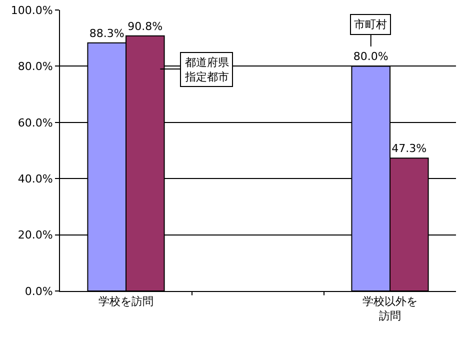 The height and width of the screenshot is (339, 460). I want to click on y-tick-label: 80.0%, so click(35, 67).